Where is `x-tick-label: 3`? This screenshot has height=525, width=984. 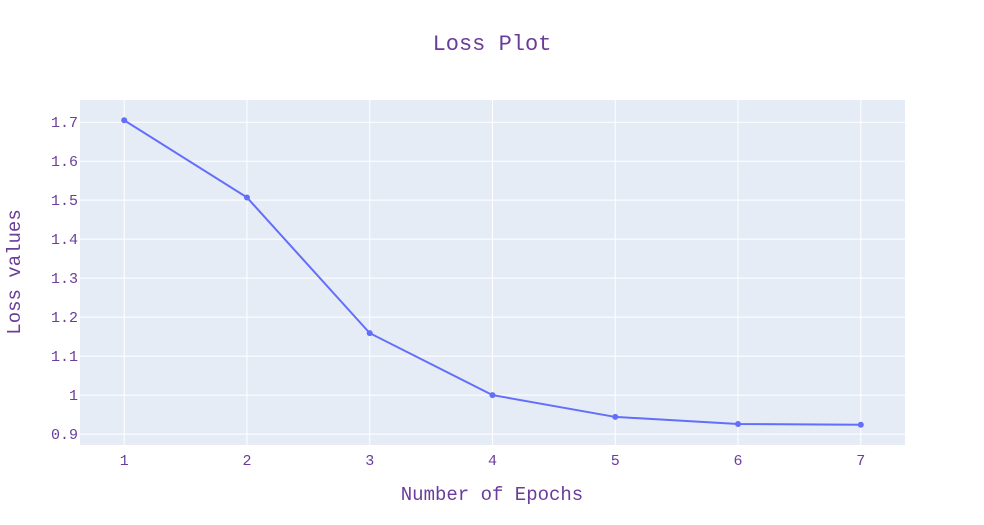
x-tick-label: 3 is located at coordinates (369, 461).